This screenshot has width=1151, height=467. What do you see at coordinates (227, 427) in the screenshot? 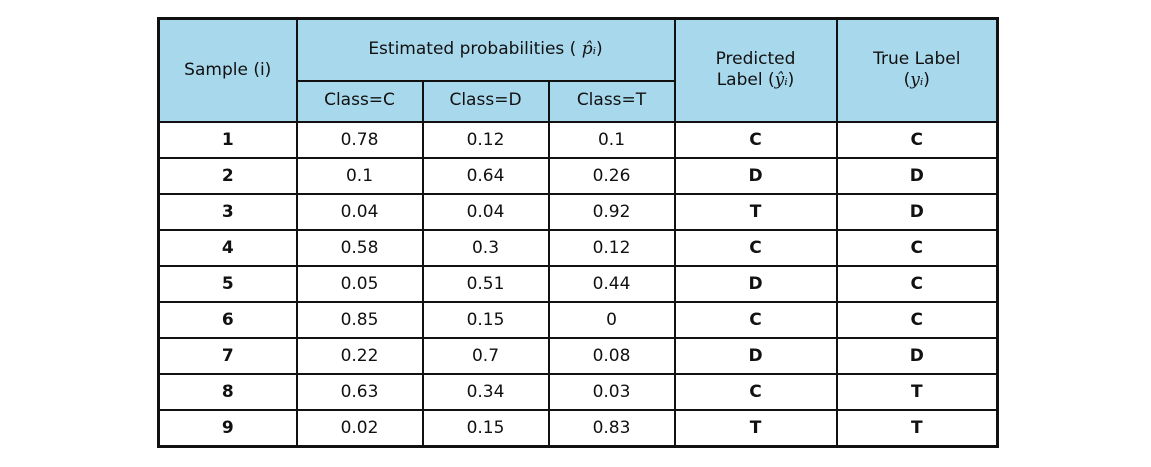
I see `cell-sample-index: 9` at bounding box center [227, 427].